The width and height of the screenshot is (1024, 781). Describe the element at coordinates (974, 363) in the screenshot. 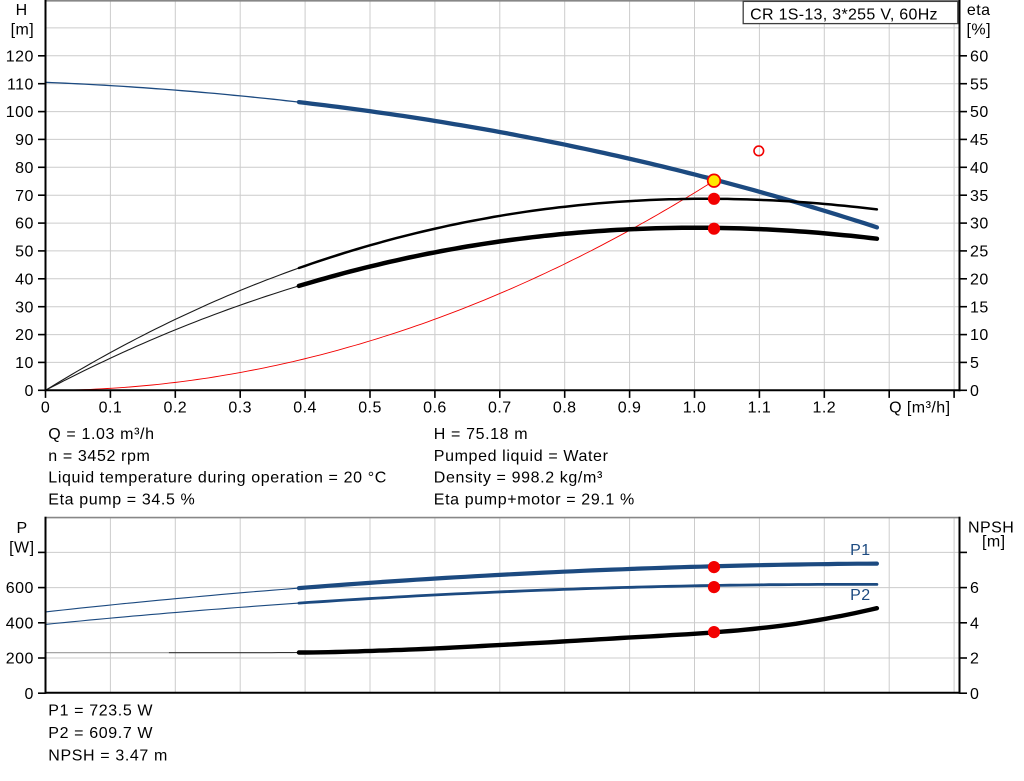

I see `svg-text: 5` at that location.